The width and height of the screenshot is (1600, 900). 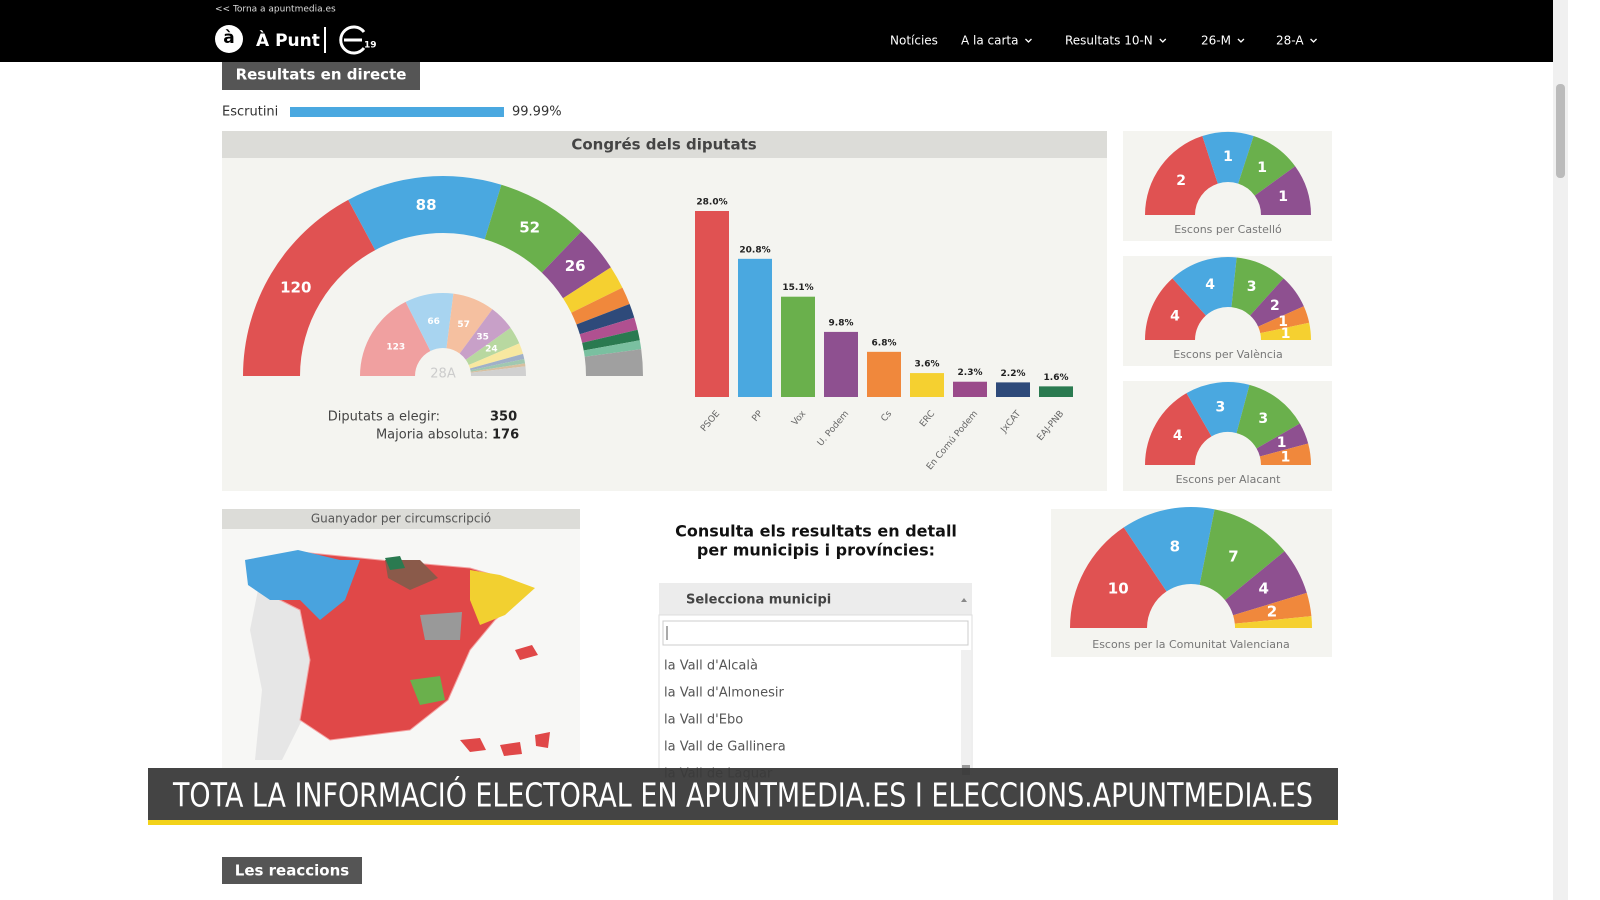 What do you see at coordinates (884, 343) in the screenshot?
I see `bar-value-label: 6.8%` at bounding box center [884, 343].